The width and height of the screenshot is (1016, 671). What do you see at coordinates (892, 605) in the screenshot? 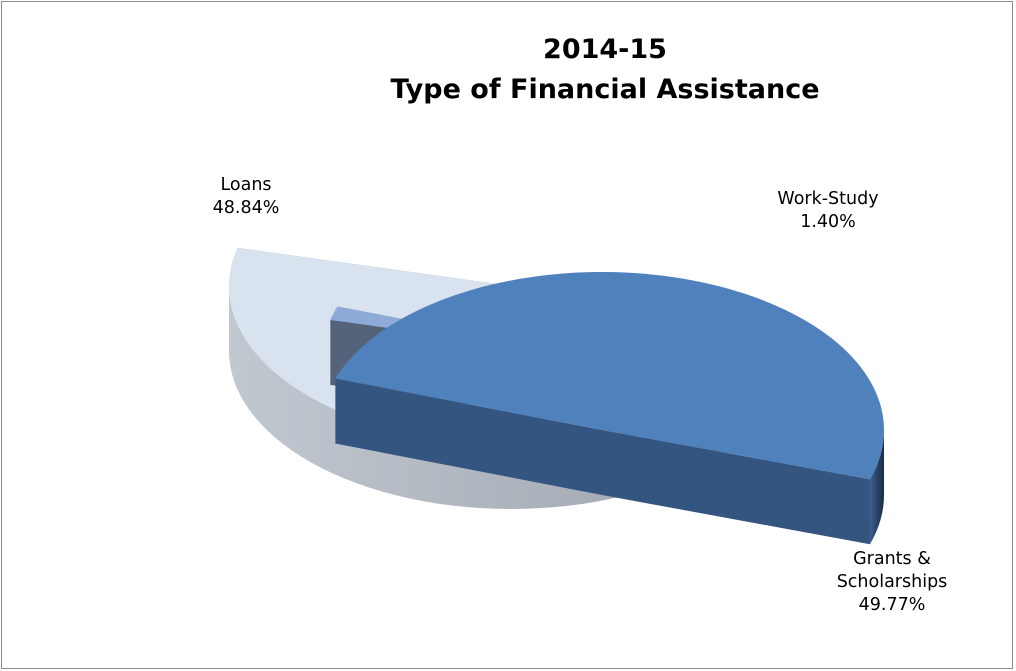
I see `data-label-line: 49.77%` at bounding box center [892, 605].